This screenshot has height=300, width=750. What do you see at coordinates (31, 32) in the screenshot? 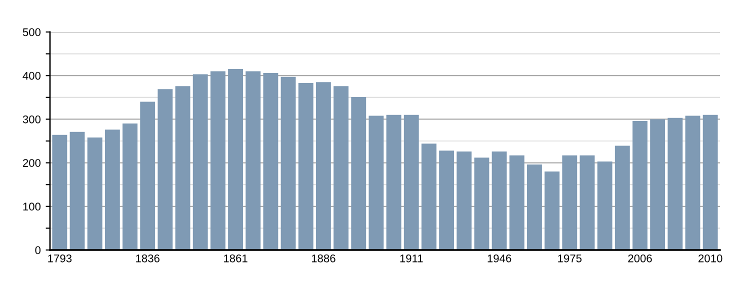
I see `y-tick-label: 500` at bounding box center [31, 32].